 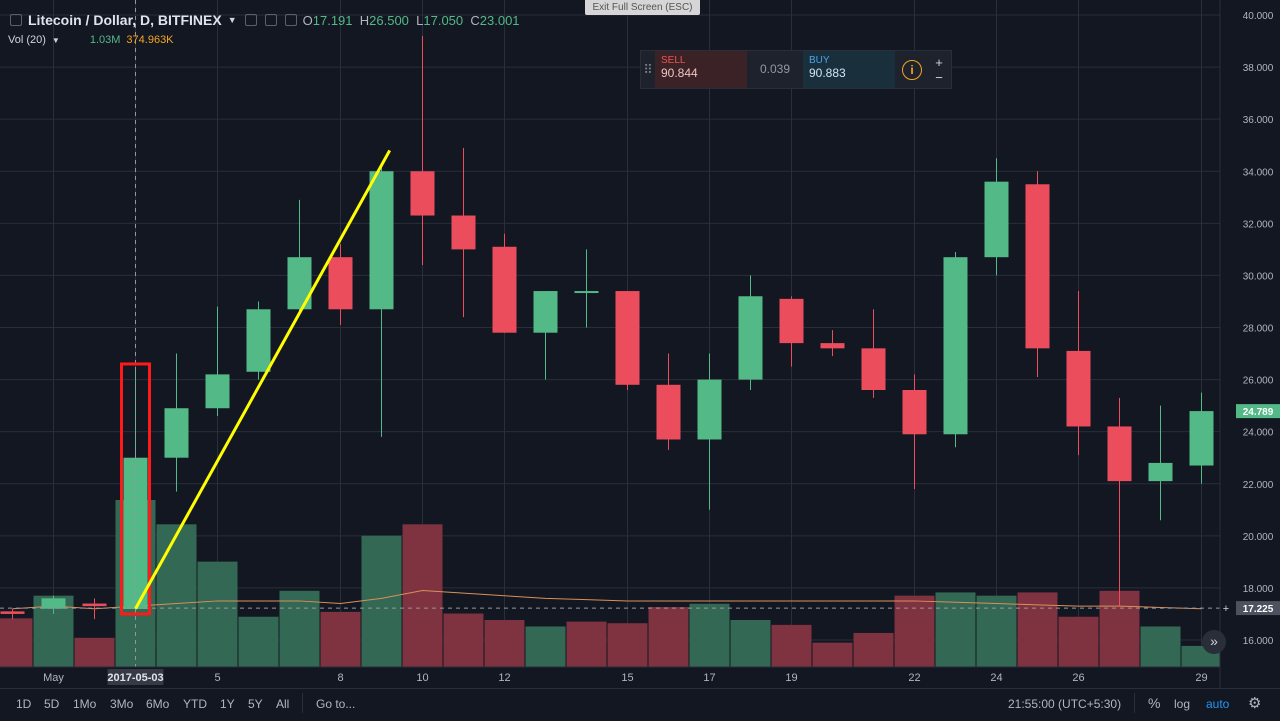 What do you see at coordinates (150, 40) in the screenshot?
I see `volume-ma-value: 374.963K` at bounding box center [150, 40].